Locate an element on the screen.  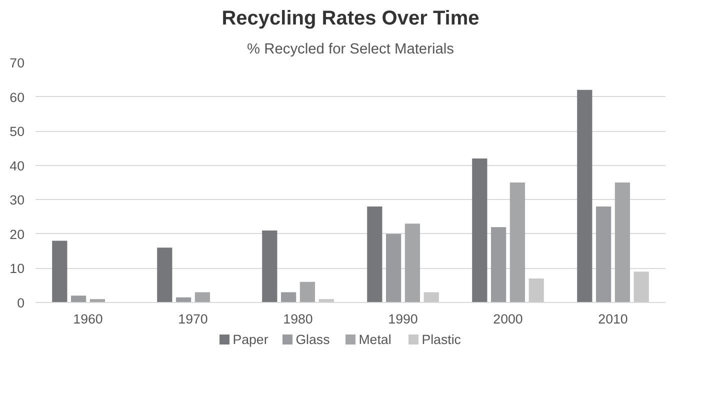
y-tick-label: 40 is located at coordinates (17, 166).